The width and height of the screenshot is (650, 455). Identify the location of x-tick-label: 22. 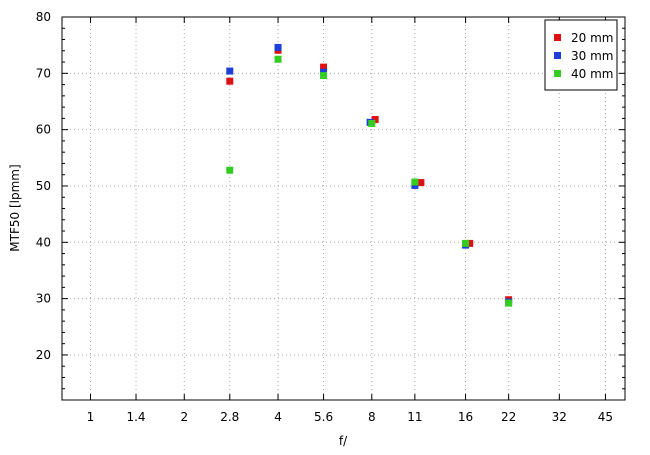
(508, 417).